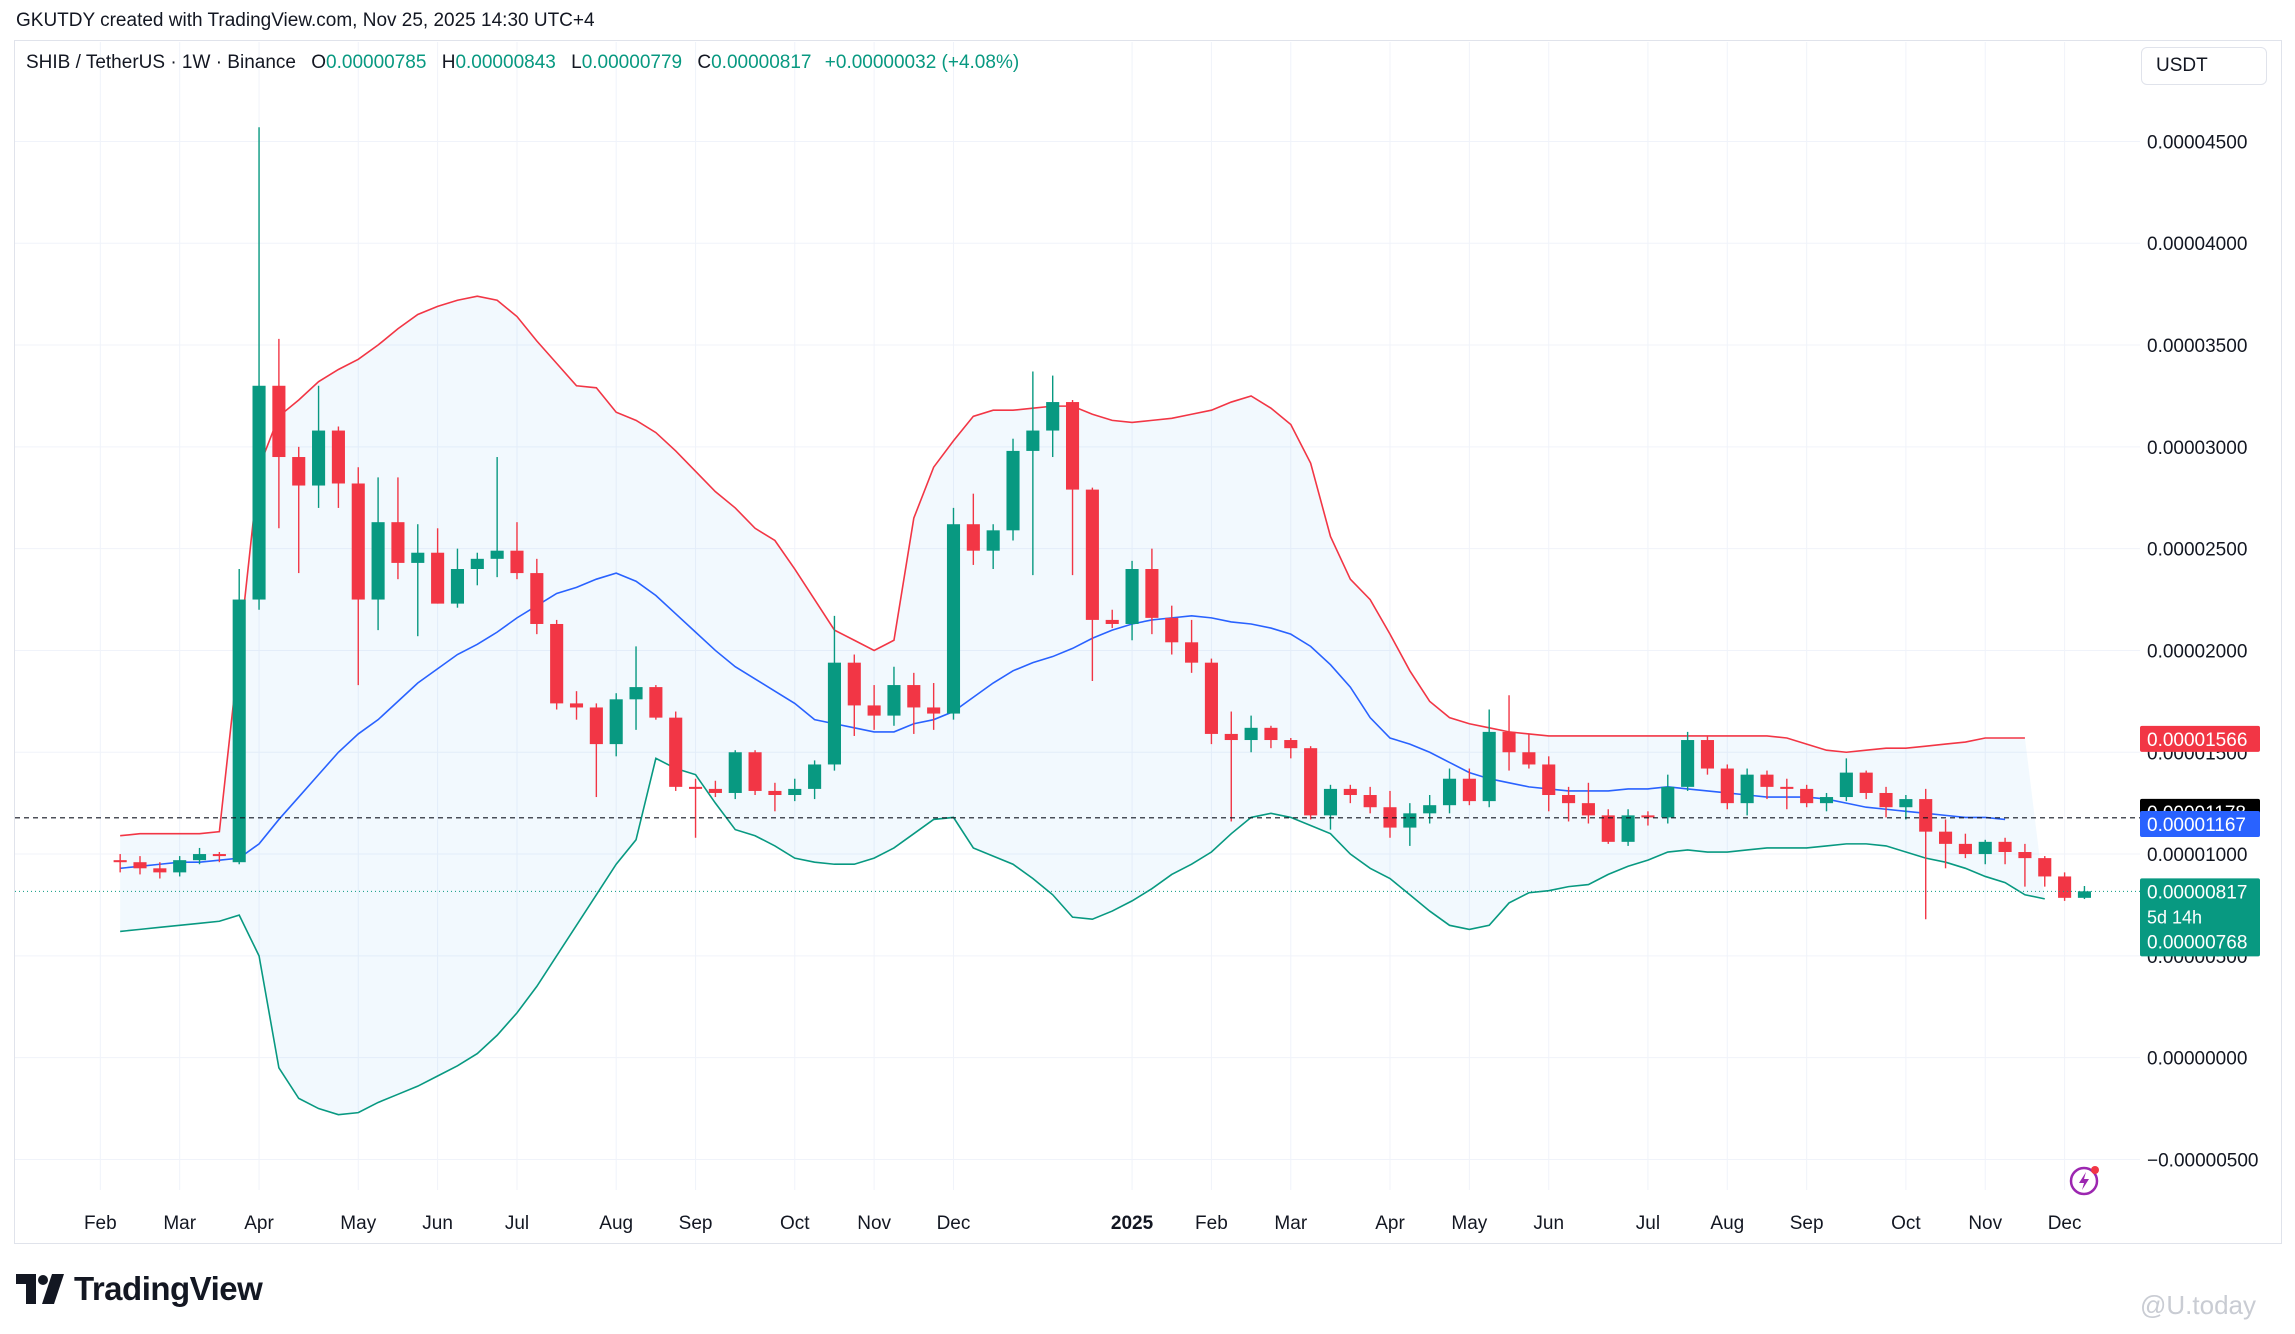 This screenshot has height=1334, width=2295. What do you see at coordinates (2197, 892) in the screenshot?
I see `price-label-text: 0.00000817` at bounding box center [2197, 892].